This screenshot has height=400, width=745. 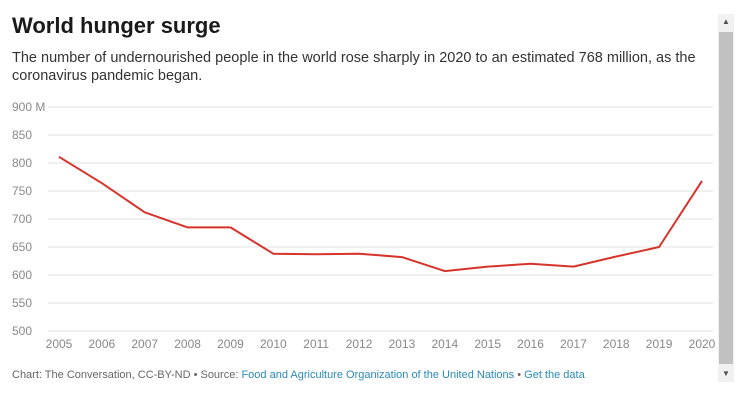 I want to click on x-tick-label: 2014, so click(x=444, y=344).